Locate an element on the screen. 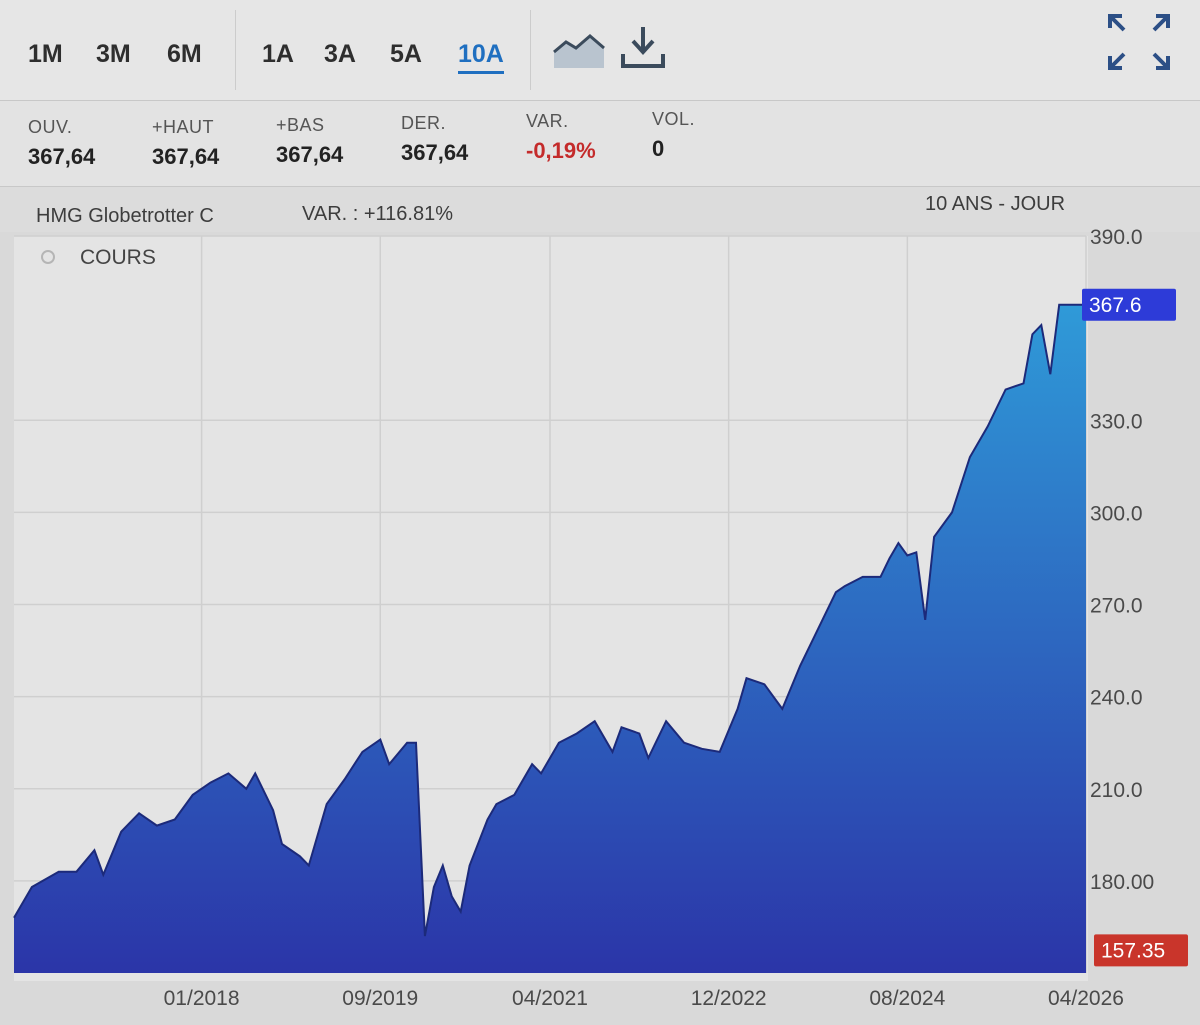  range-3a-button: 3A is located at coordinates (340, 54).